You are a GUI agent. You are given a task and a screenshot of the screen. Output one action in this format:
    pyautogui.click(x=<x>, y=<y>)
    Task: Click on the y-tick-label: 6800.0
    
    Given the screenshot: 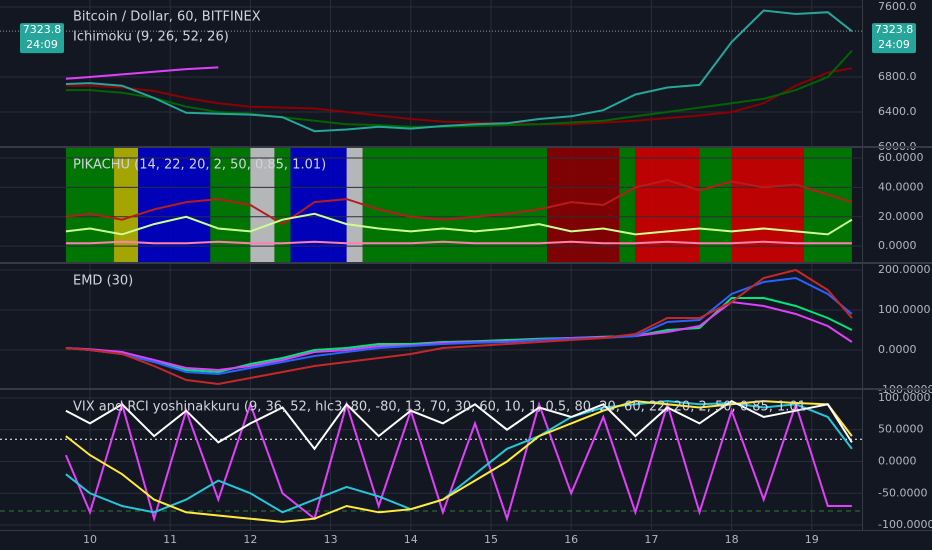 What is the action you would take?
    pyautogui.click(x=897, y=76)
    